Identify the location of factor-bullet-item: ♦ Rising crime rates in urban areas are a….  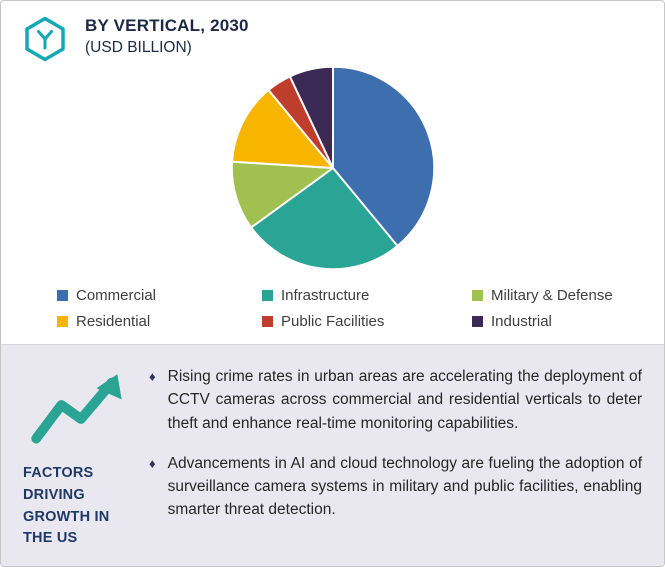
(395, 400).